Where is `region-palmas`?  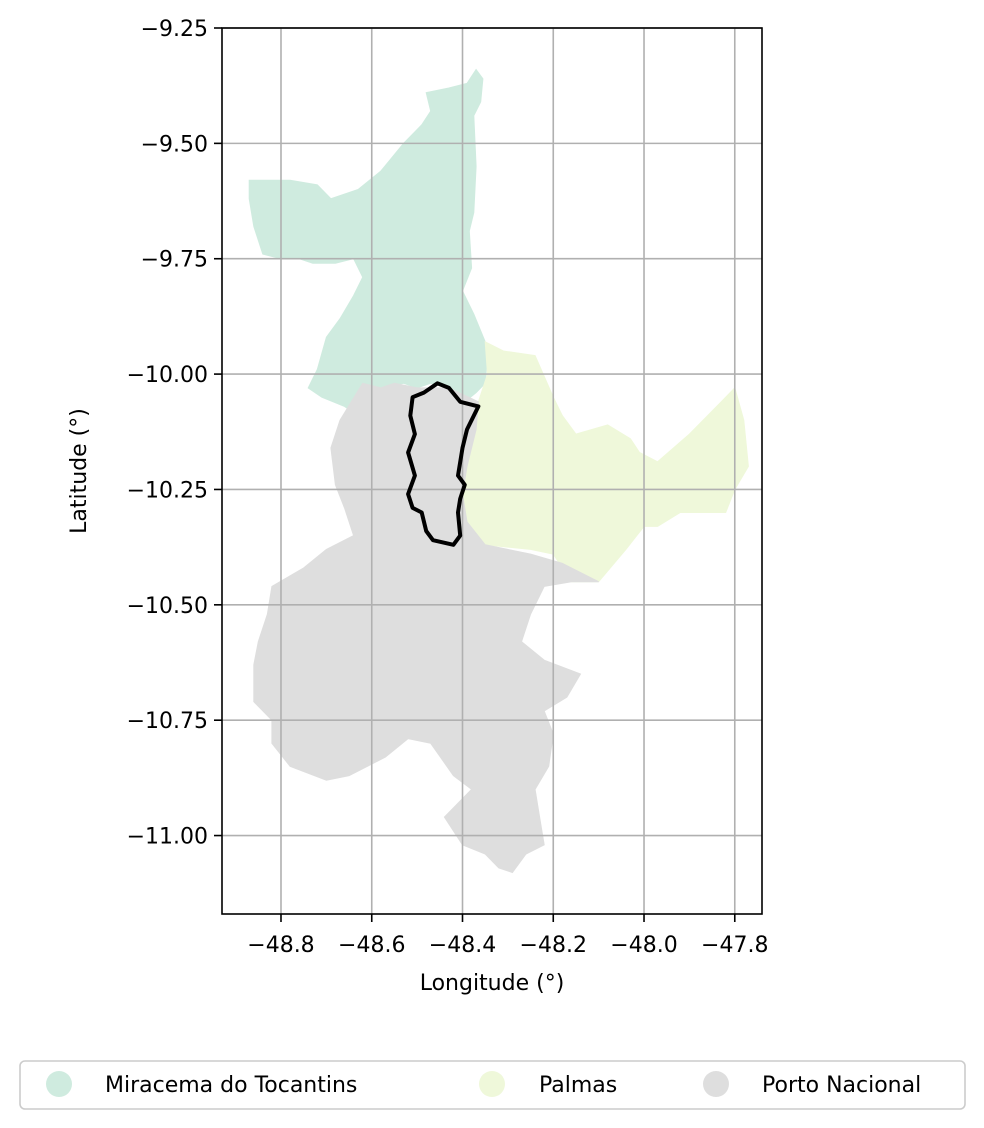 region-palmas is located at coordinates (605, 461).